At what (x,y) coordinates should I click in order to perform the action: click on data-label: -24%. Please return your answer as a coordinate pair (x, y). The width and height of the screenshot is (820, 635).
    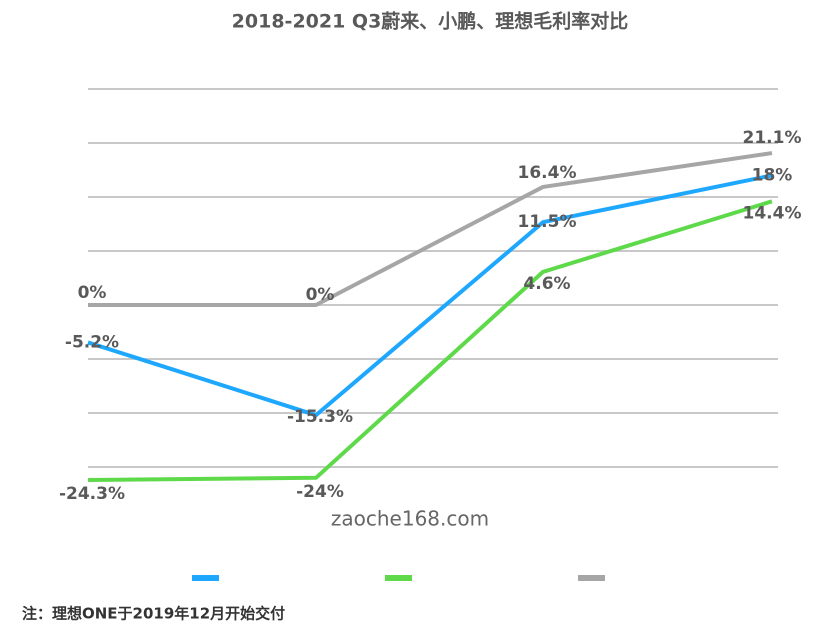
    Looking at the image, I should click on (320, 492).